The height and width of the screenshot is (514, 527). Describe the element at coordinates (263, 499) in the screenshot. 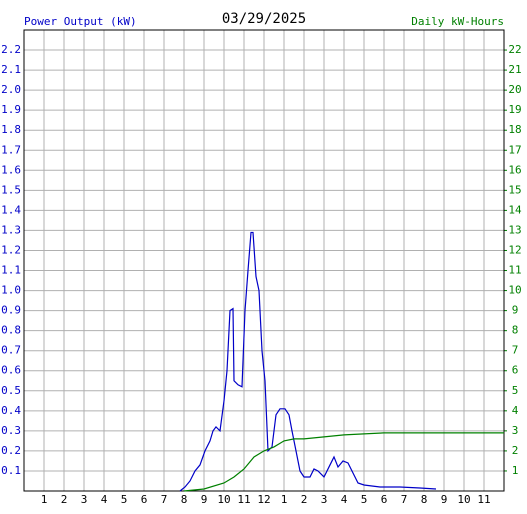

I see `x-tick-label: 12` at that location.